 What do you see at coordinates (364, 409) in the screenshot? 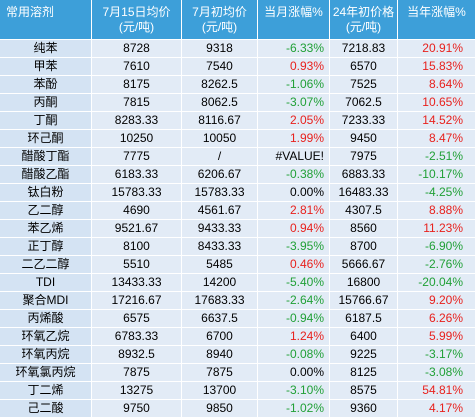
I see `price-year-start-cell: 9360` at bounding box center [364, 409].